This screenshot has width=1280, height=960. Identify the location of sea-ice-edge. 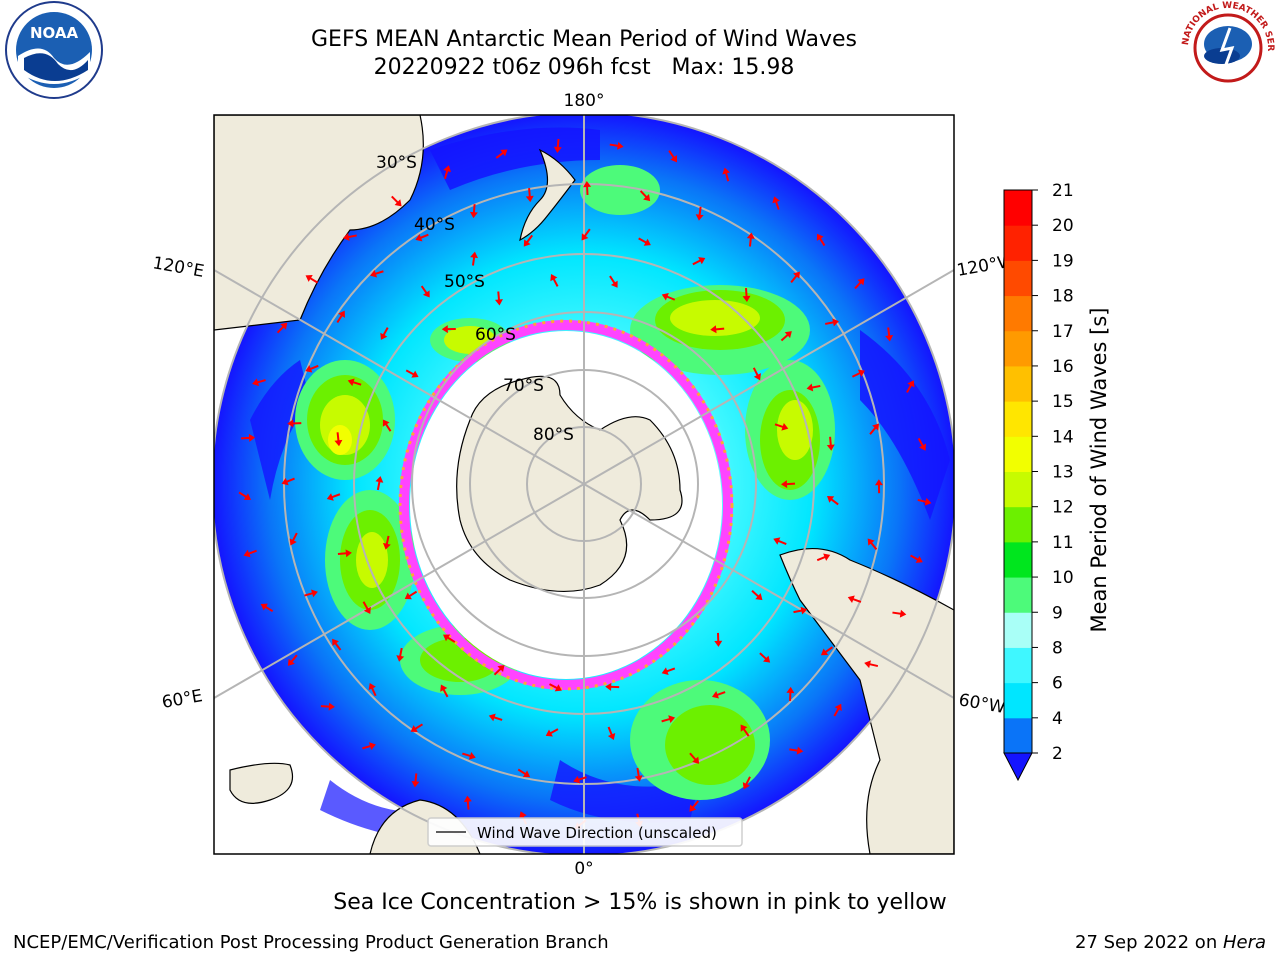
(566, 505).